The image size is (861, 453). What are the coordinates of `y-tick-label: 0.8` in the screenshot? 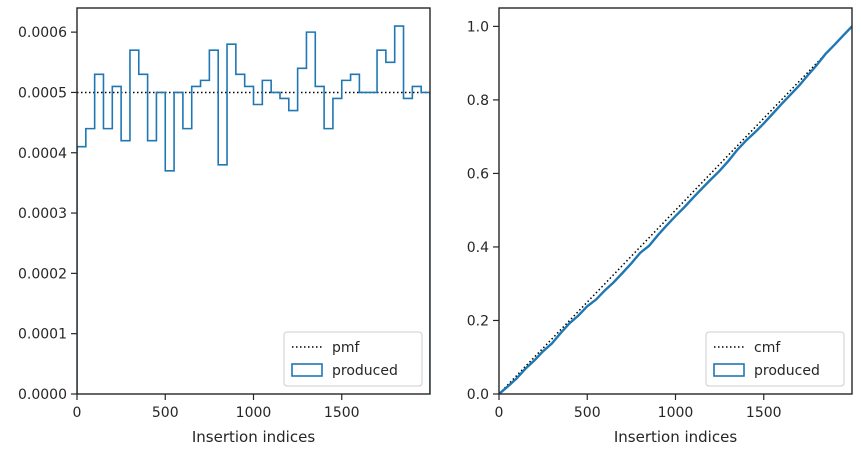 It's located at (478, 101).